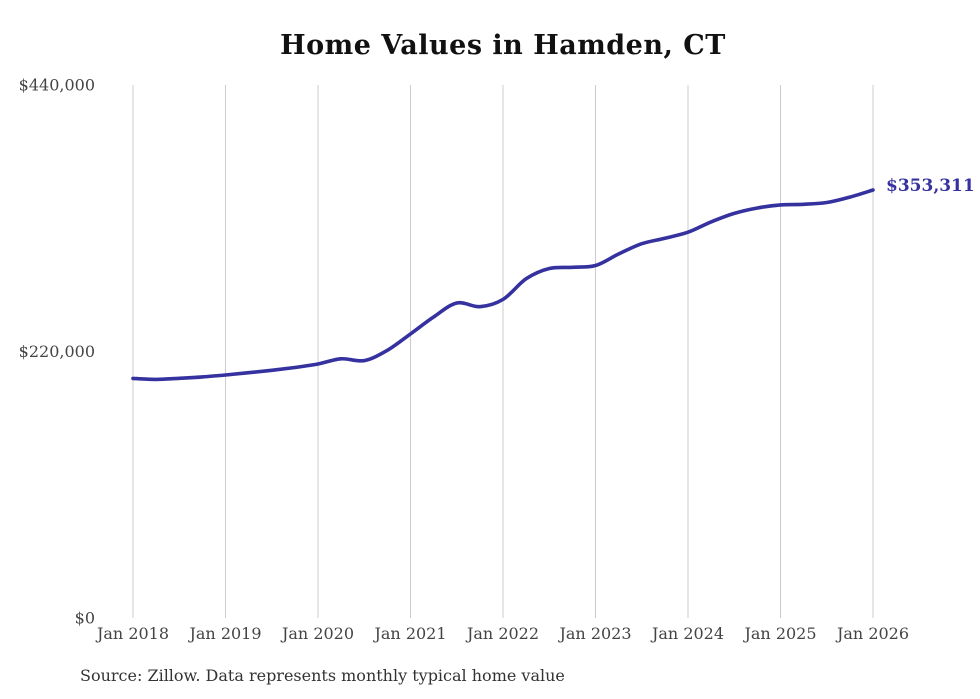  Describe the element at coordinates (779, 633) in the screenshot. I see `x-axis-tick-label: Jan 2025` at that location.